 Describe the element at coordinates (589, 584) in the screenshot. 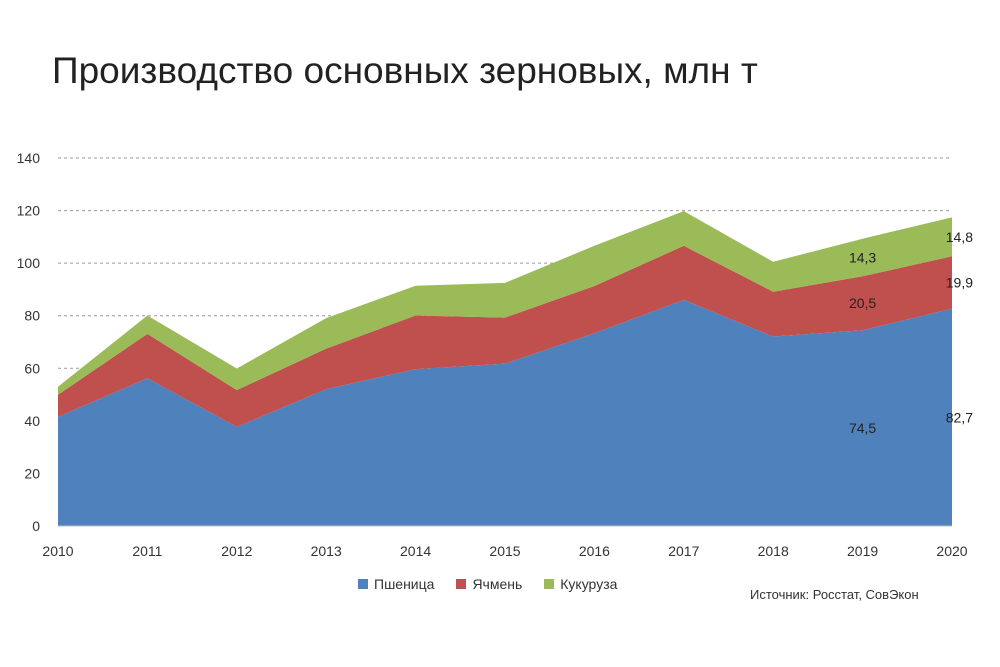

I see `legend-label-corn: Кукуруза` at that location.